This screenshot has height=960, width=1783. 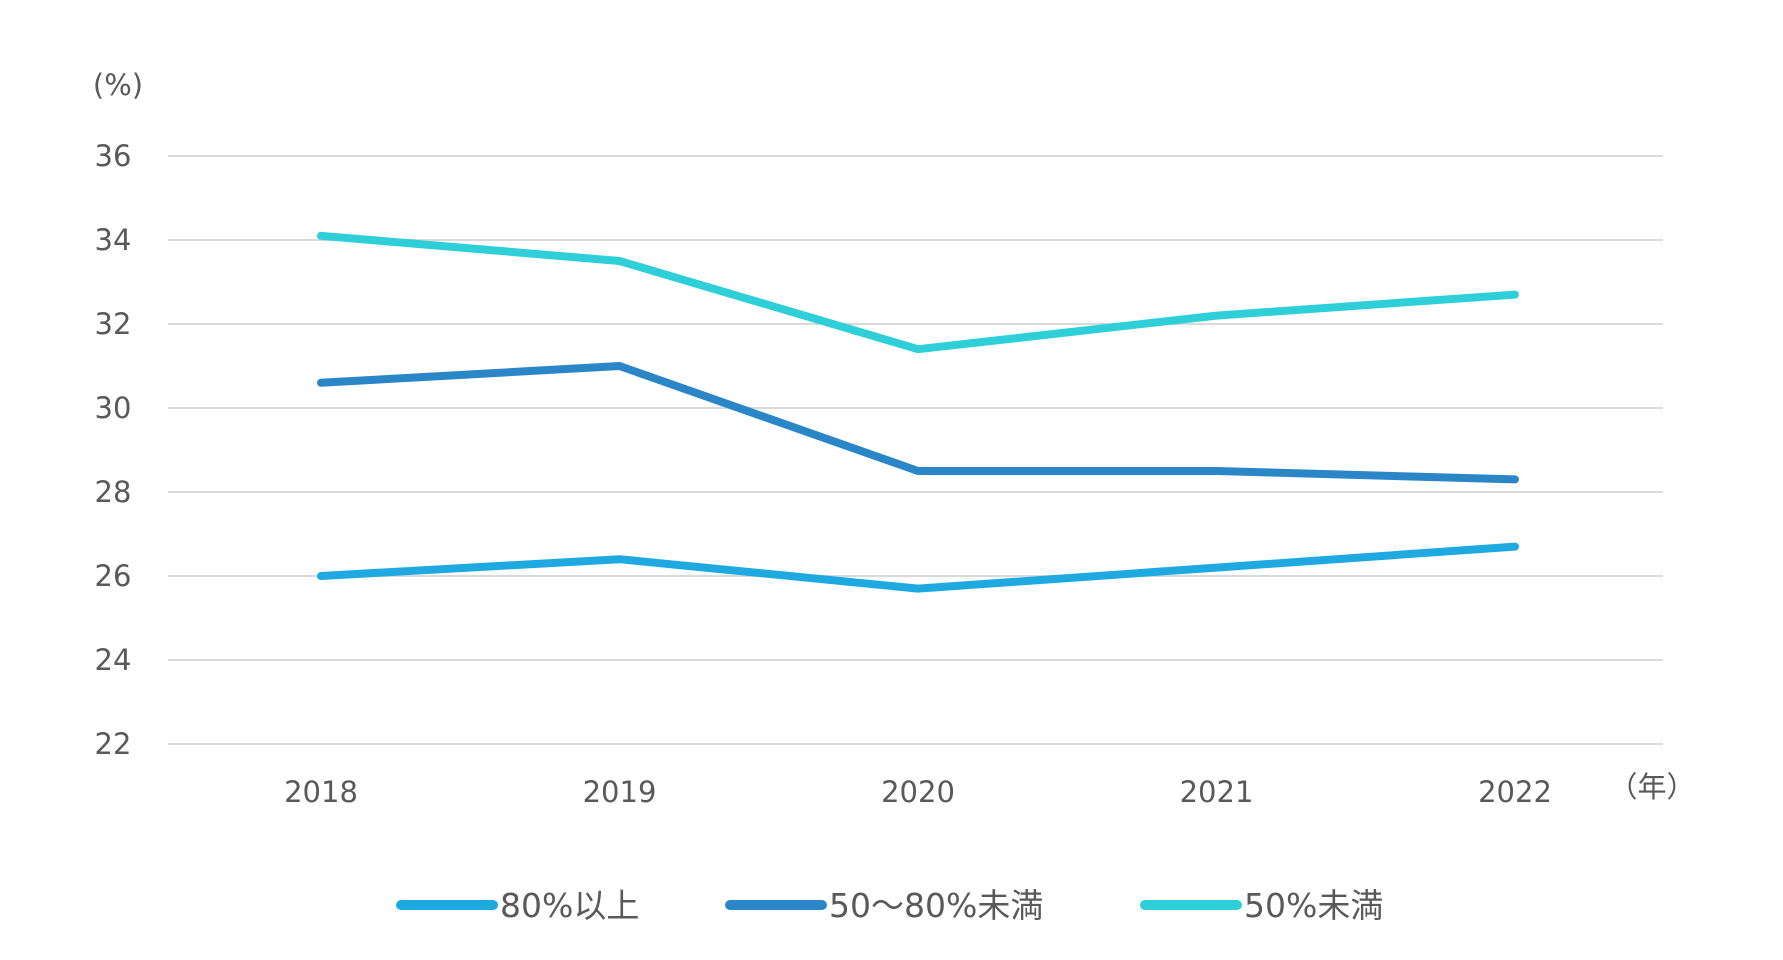 What do you see at coordinates (113, 408) in the screenshot?
I see `y-tick-label: 30` at bounding box center [113, 408].